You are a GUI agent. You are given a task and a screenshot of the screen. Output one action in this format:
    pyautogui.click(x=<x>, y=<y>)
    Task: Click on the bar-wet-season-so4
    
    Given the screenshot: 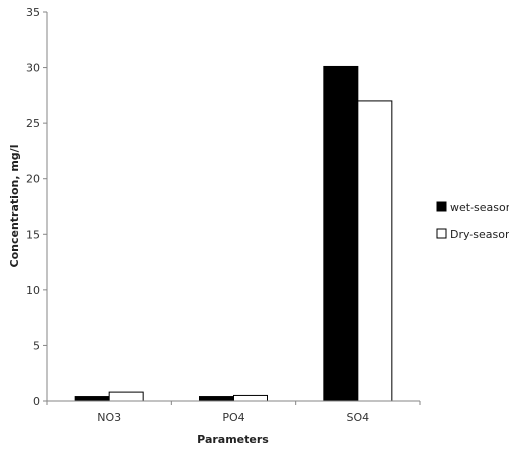 What is the action you would take?
    pyautogui.click(x=341, y=233)
    